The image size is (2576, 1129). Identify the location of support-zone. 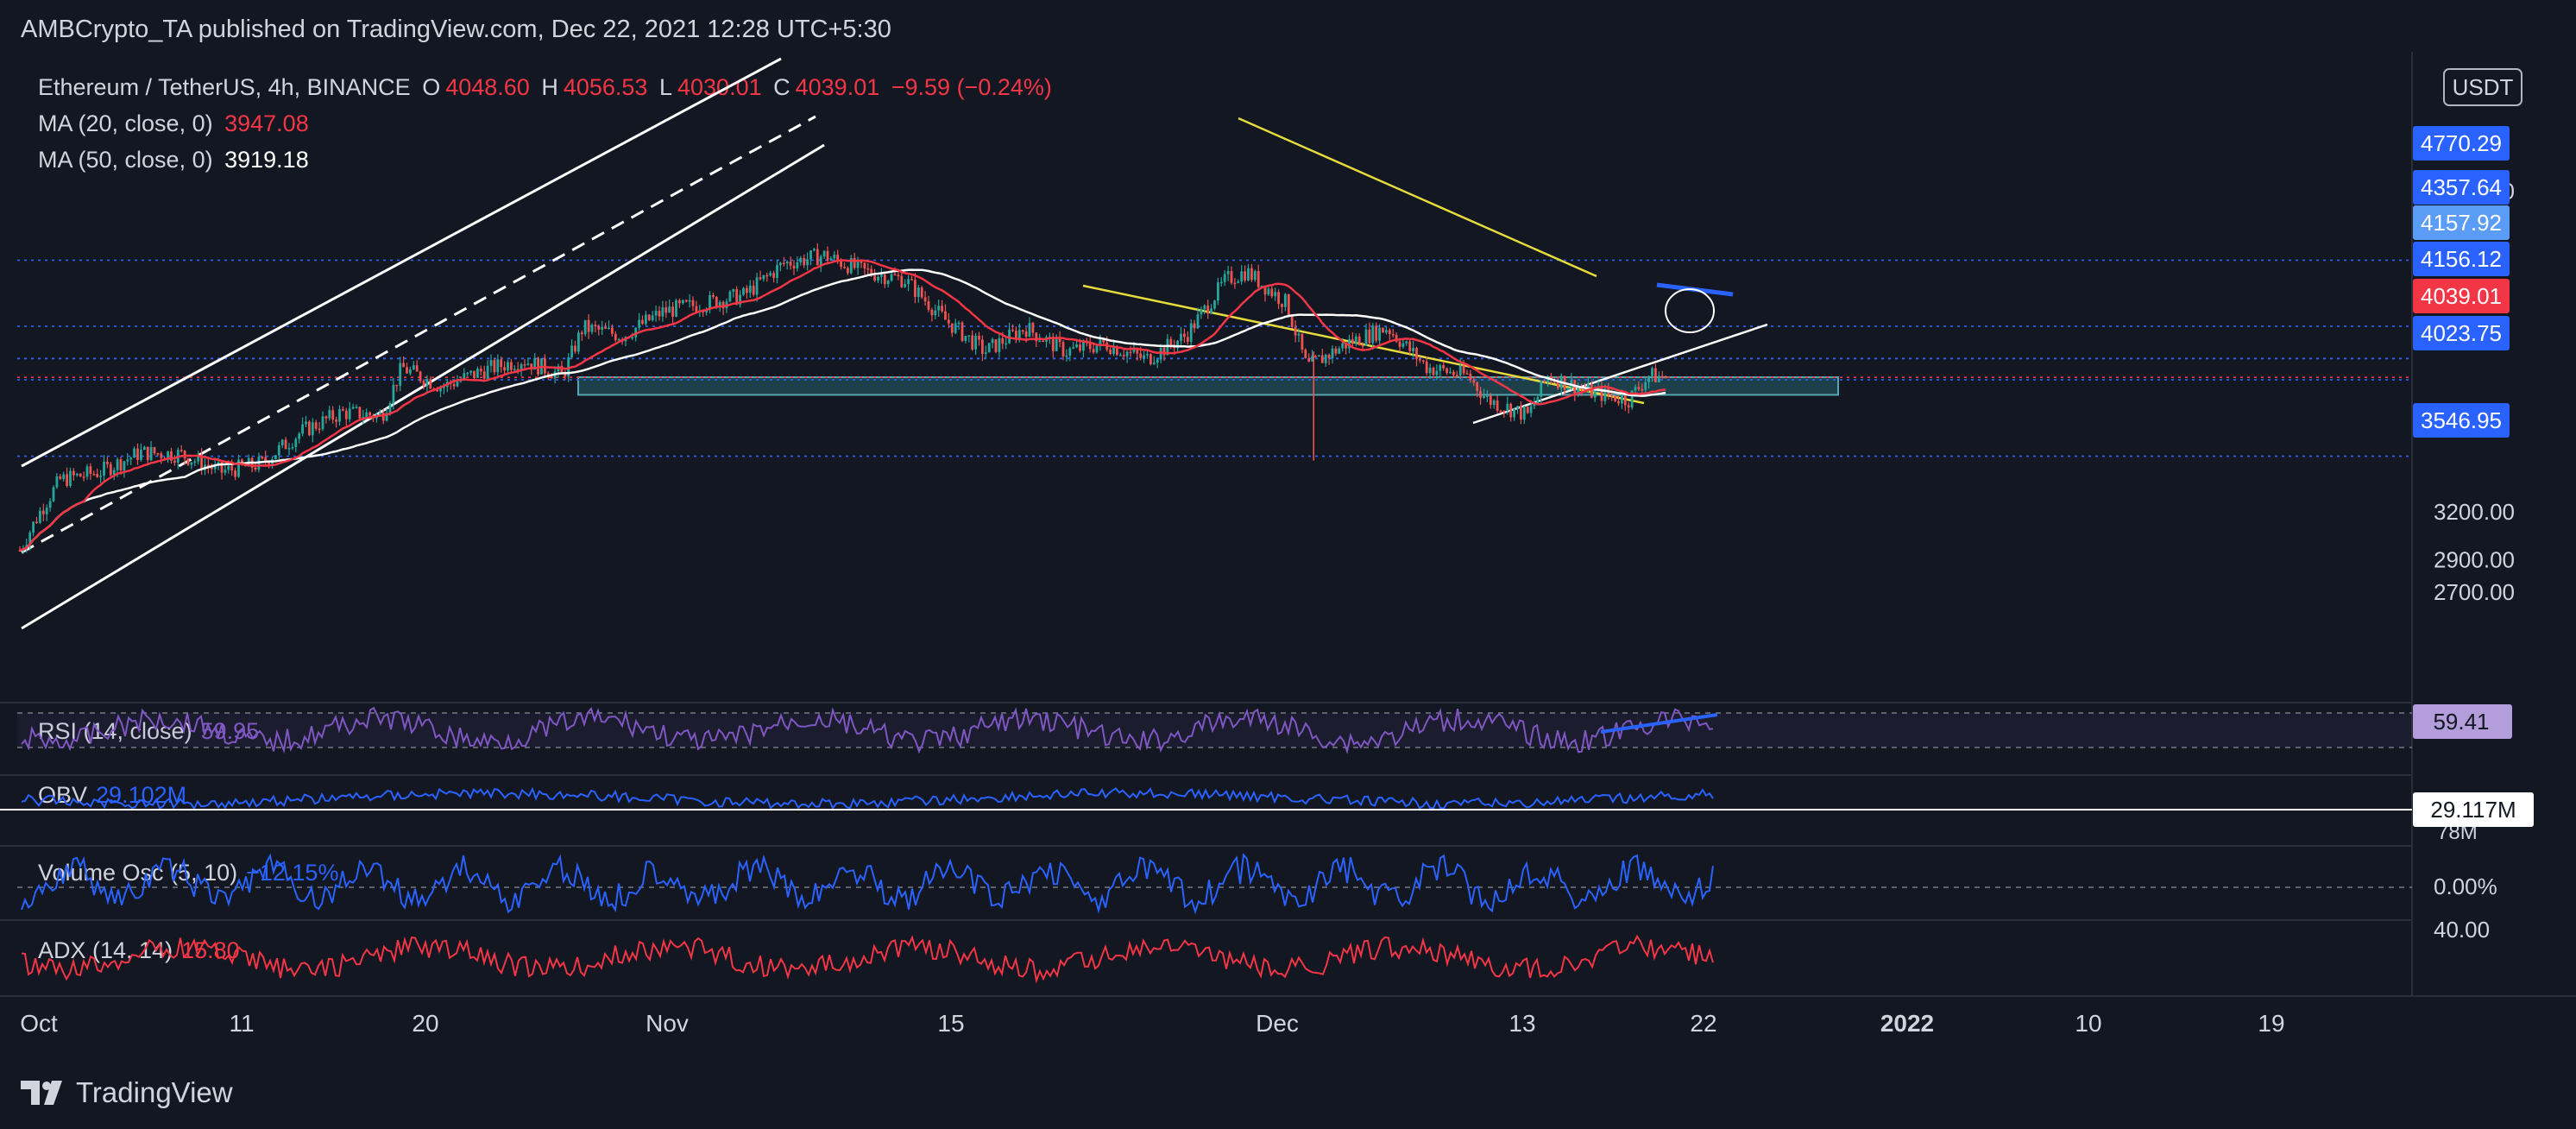
(1208, 386).